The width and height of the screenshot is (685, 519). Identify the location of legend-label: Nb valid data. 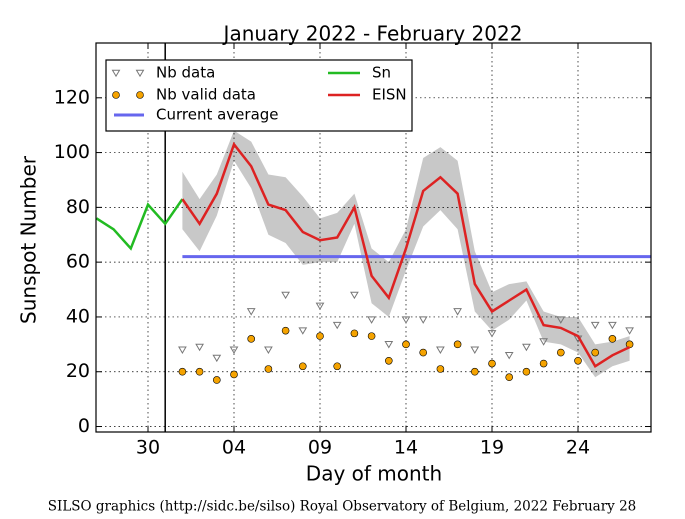
(206, 95).